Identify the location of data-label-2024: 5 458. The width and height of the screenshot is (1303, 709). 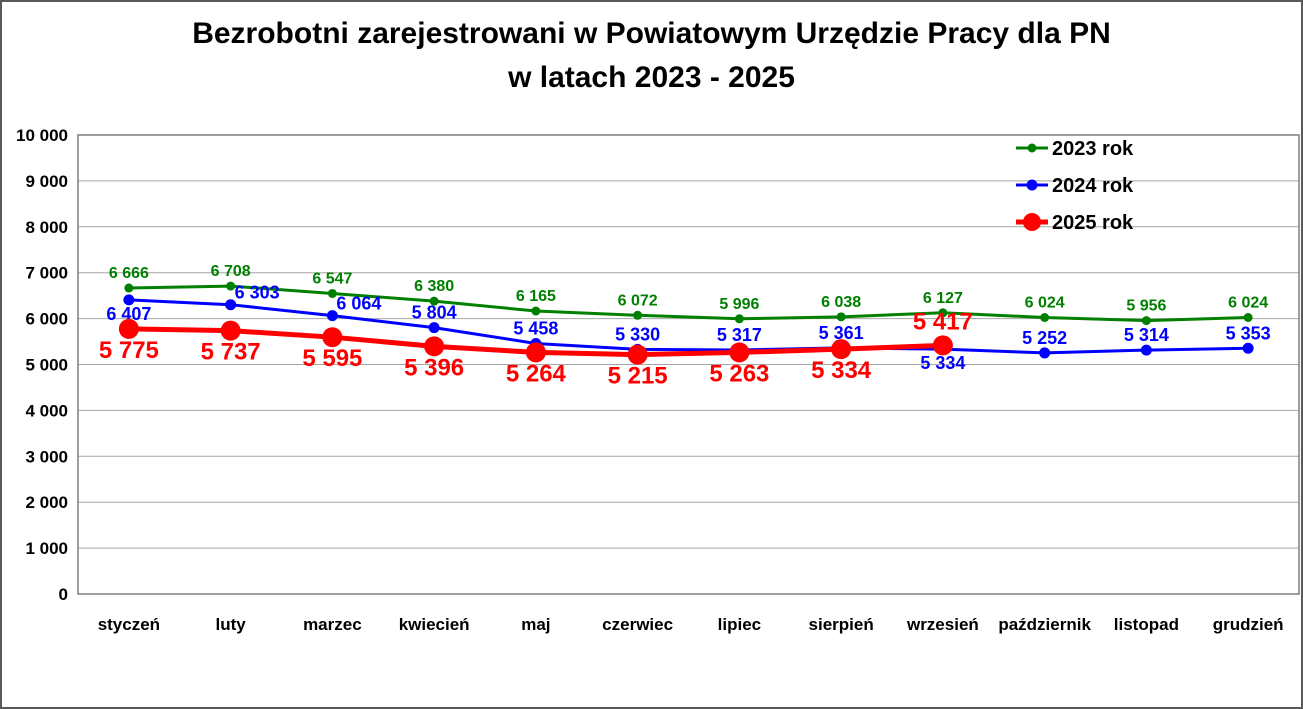
(535, 328).